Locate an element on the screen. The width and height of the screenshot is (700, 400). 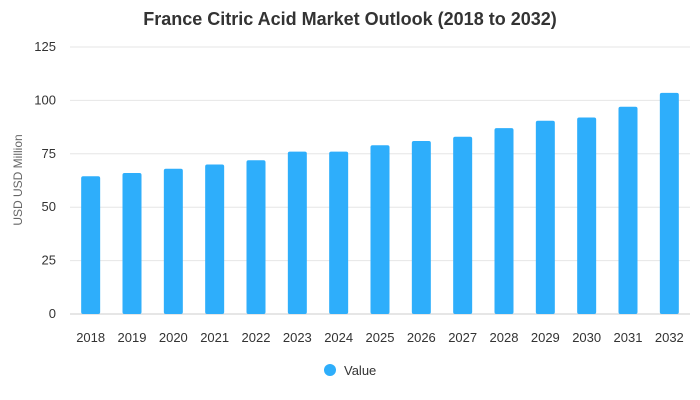
x-tick-label: 2023 is located at coordinates (297, 337).